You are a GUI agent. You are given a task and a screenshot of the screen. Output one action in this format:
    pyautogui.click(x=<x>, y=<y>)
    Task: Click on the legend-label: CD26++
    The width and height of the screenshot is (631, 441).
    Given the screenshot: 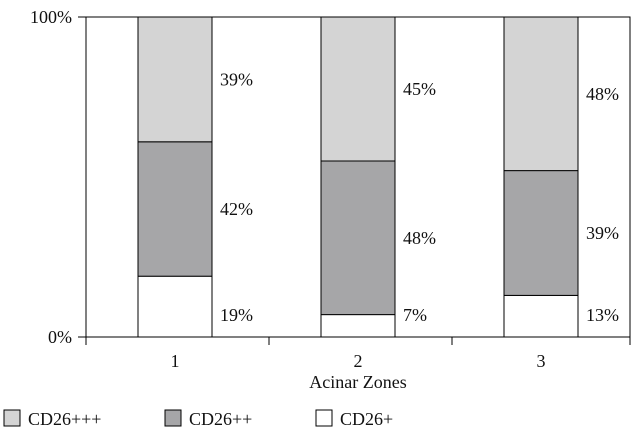 What is the action you would take?
    pyautogui.click(x=220, y=419)
    